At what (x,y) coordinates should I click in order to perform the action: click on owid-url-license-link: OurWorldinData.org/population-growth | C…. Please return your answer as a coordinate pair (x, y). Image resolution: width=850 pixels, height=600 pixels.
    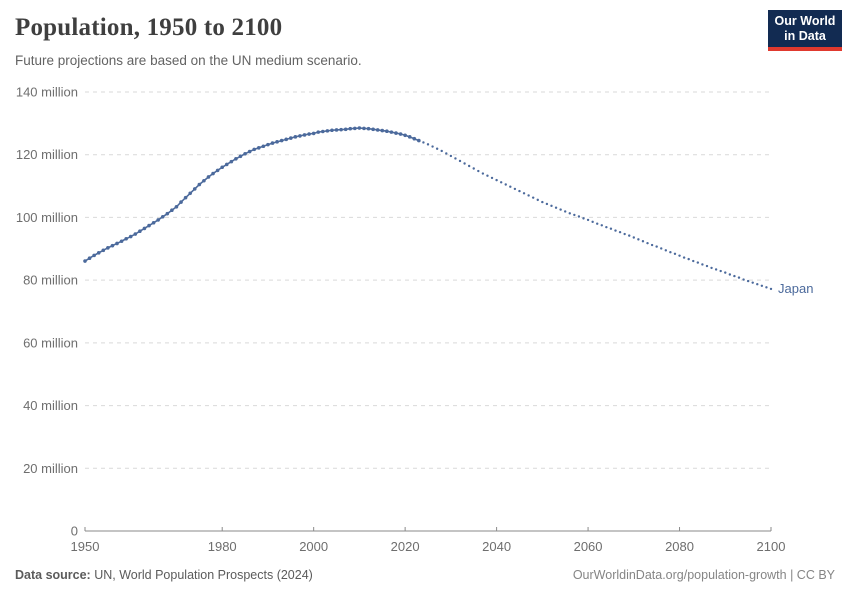
    Looking at the image, I should click on (703, 575).